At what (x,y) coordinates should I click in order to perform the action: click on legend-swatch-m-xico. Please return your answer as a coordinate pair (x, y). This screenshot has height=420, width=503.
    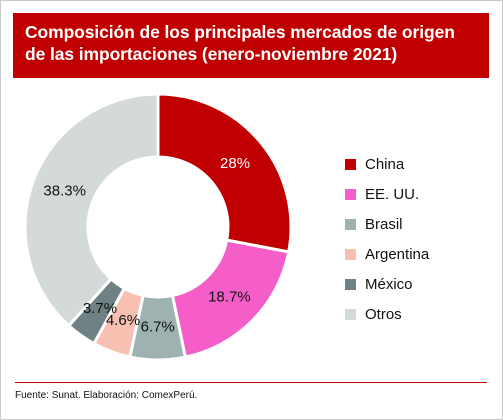
    Looking at the image, I should click on (350, 284).